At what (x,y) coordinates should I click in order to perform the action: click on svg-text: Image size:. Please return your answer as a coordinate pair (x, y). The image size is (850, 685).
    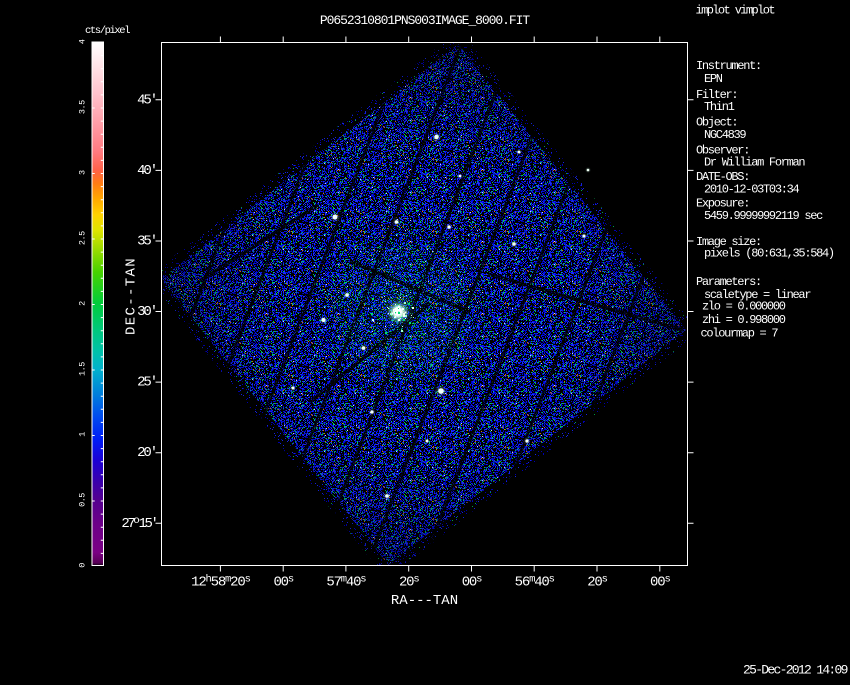
    Looking at the image, I should click on (728, 242).